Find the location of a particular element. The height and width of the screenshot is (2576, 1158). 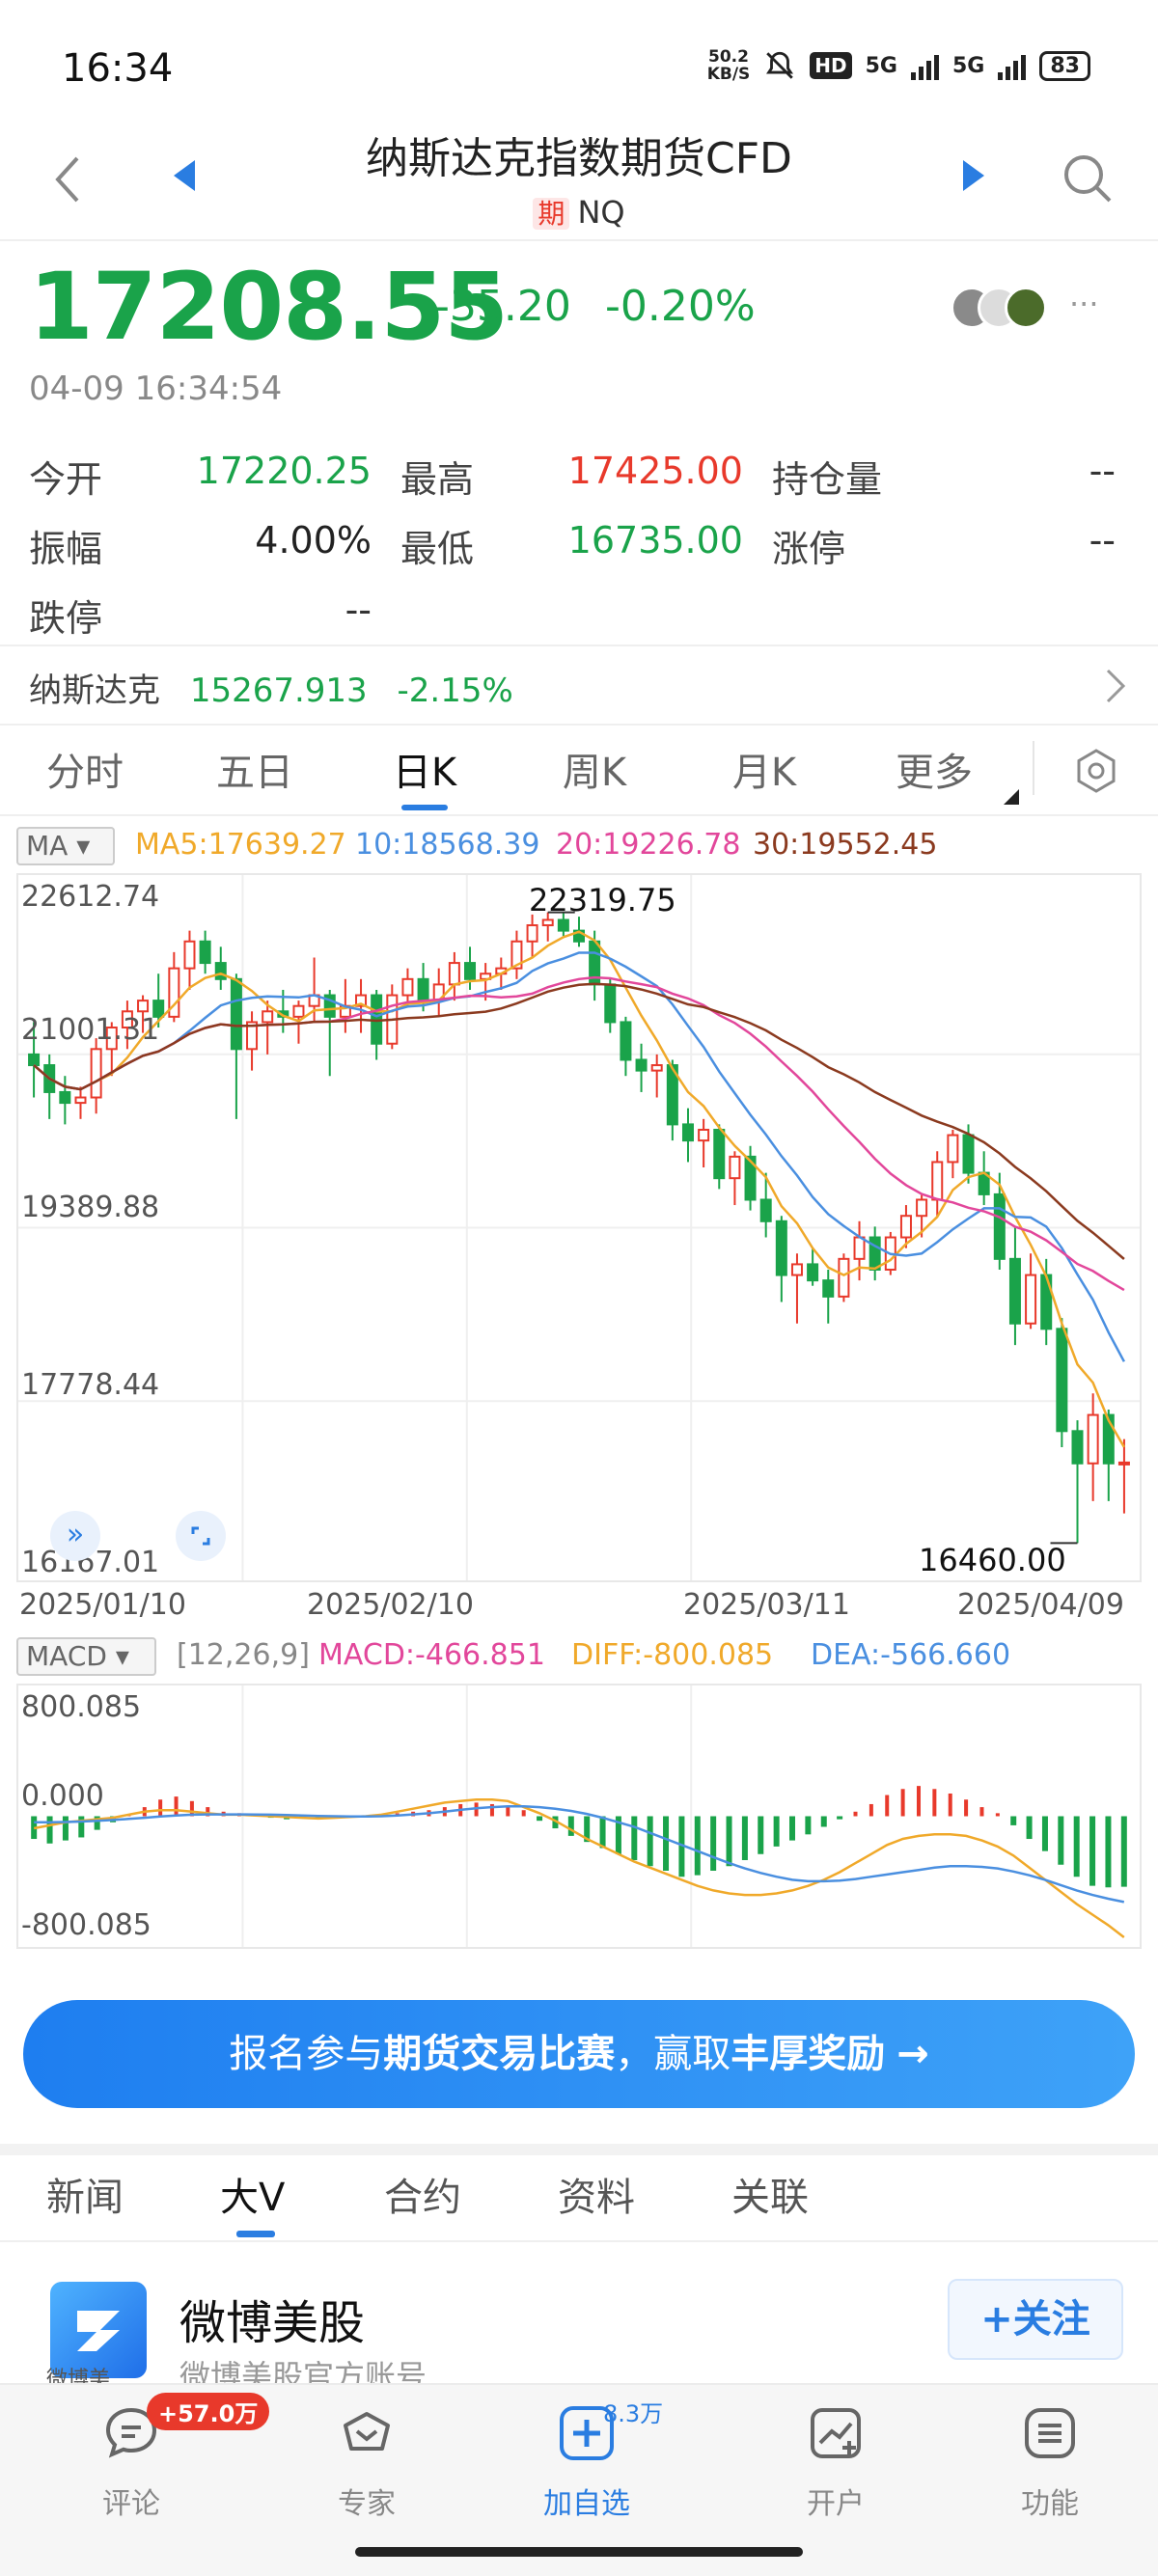

search-icon is located at coordinates (1088, 178).